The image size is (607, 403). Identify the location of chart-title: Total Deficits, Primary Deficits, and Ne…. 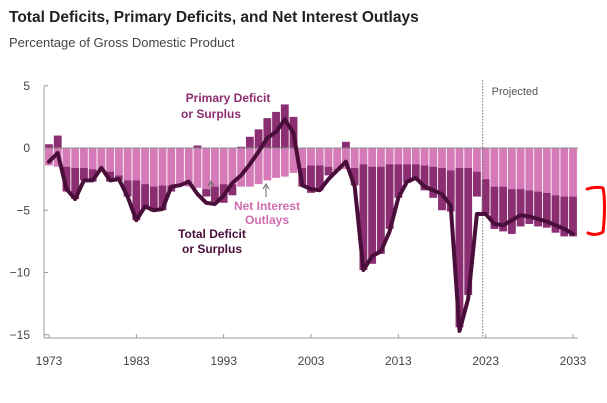
(214, 17).